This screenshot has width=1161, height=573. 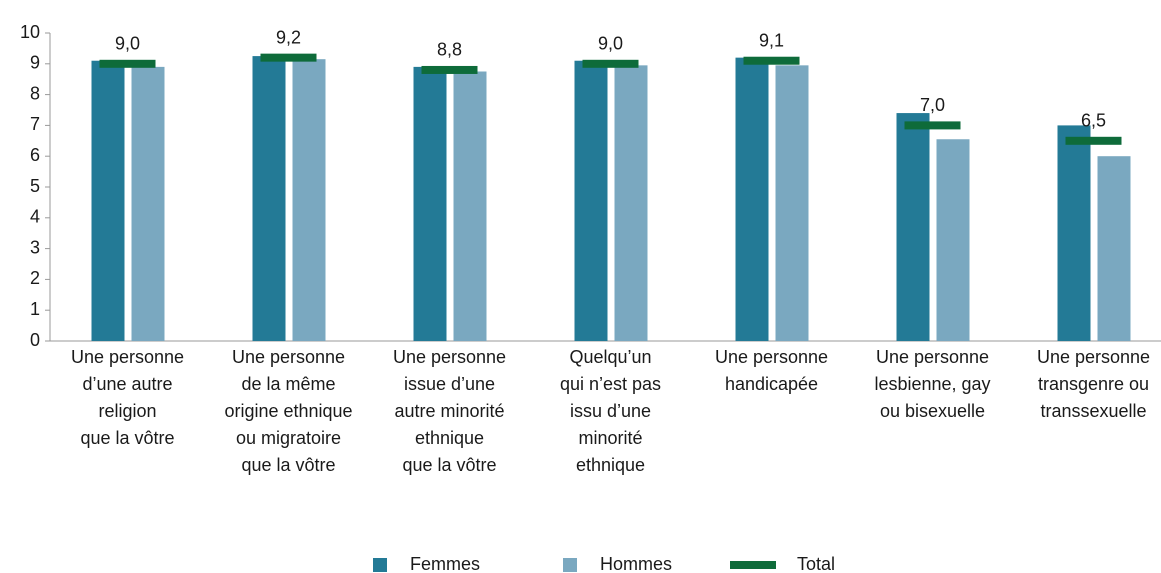 I want to click on data-label: 7,0, so click(x=932, y=105).